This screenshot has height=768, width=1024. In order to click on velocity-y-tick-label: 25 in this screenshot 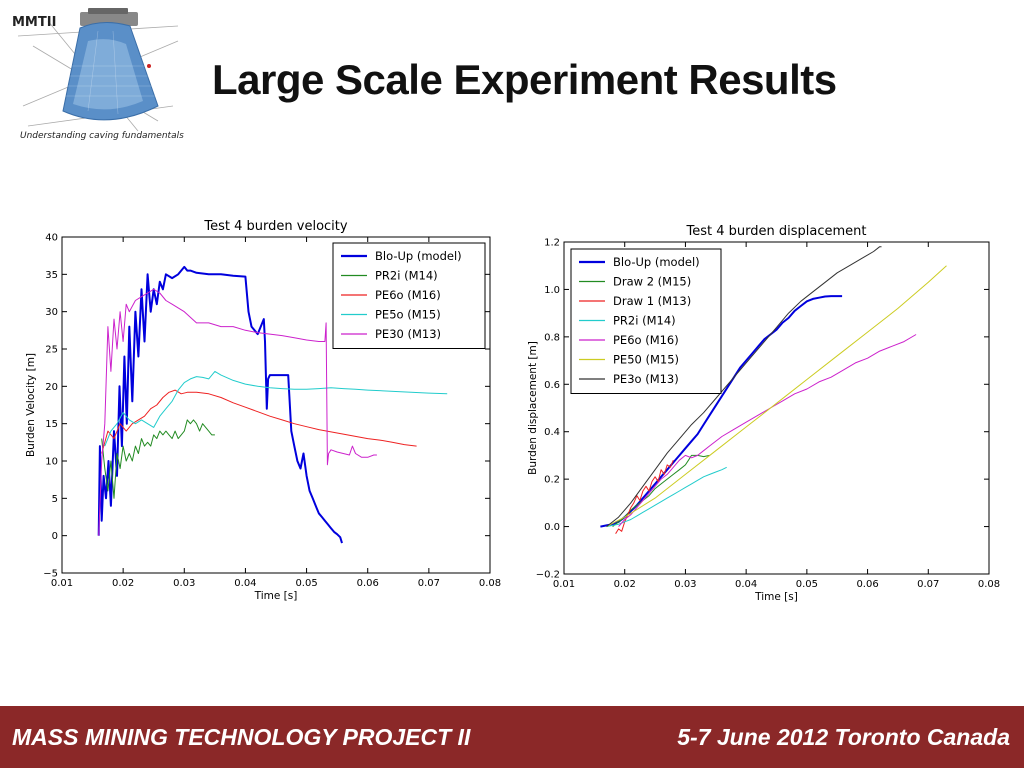, I will do `click(51, 350)`.